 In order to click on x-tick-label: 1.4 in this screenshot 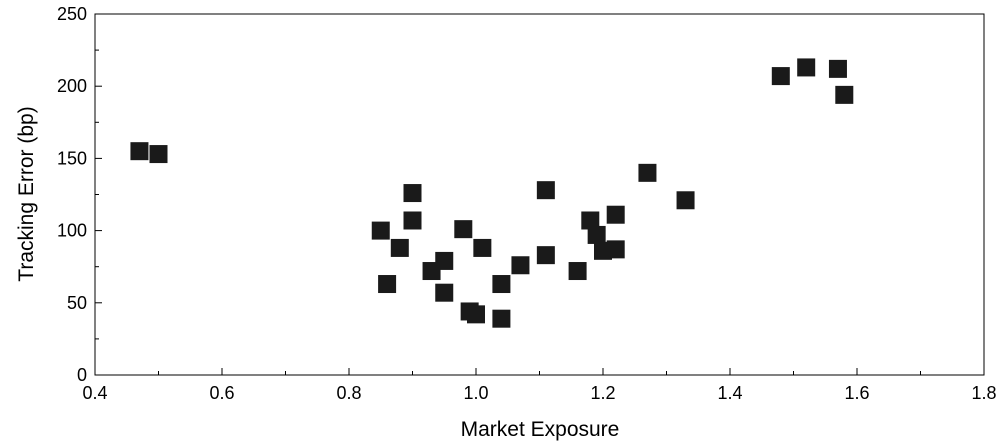, I will do `click(729, 393)`.